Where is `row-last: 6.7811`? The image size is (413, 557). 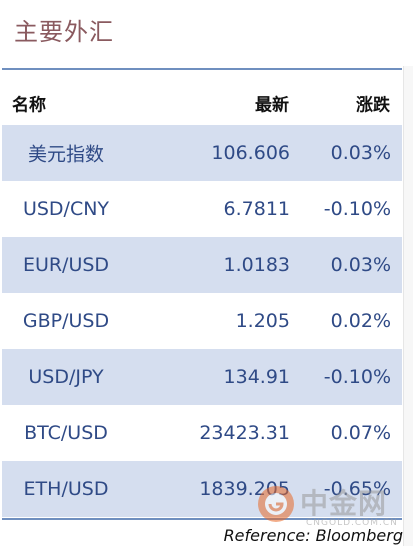 row-last: 6.7811 is located at coordinates (256, 209).